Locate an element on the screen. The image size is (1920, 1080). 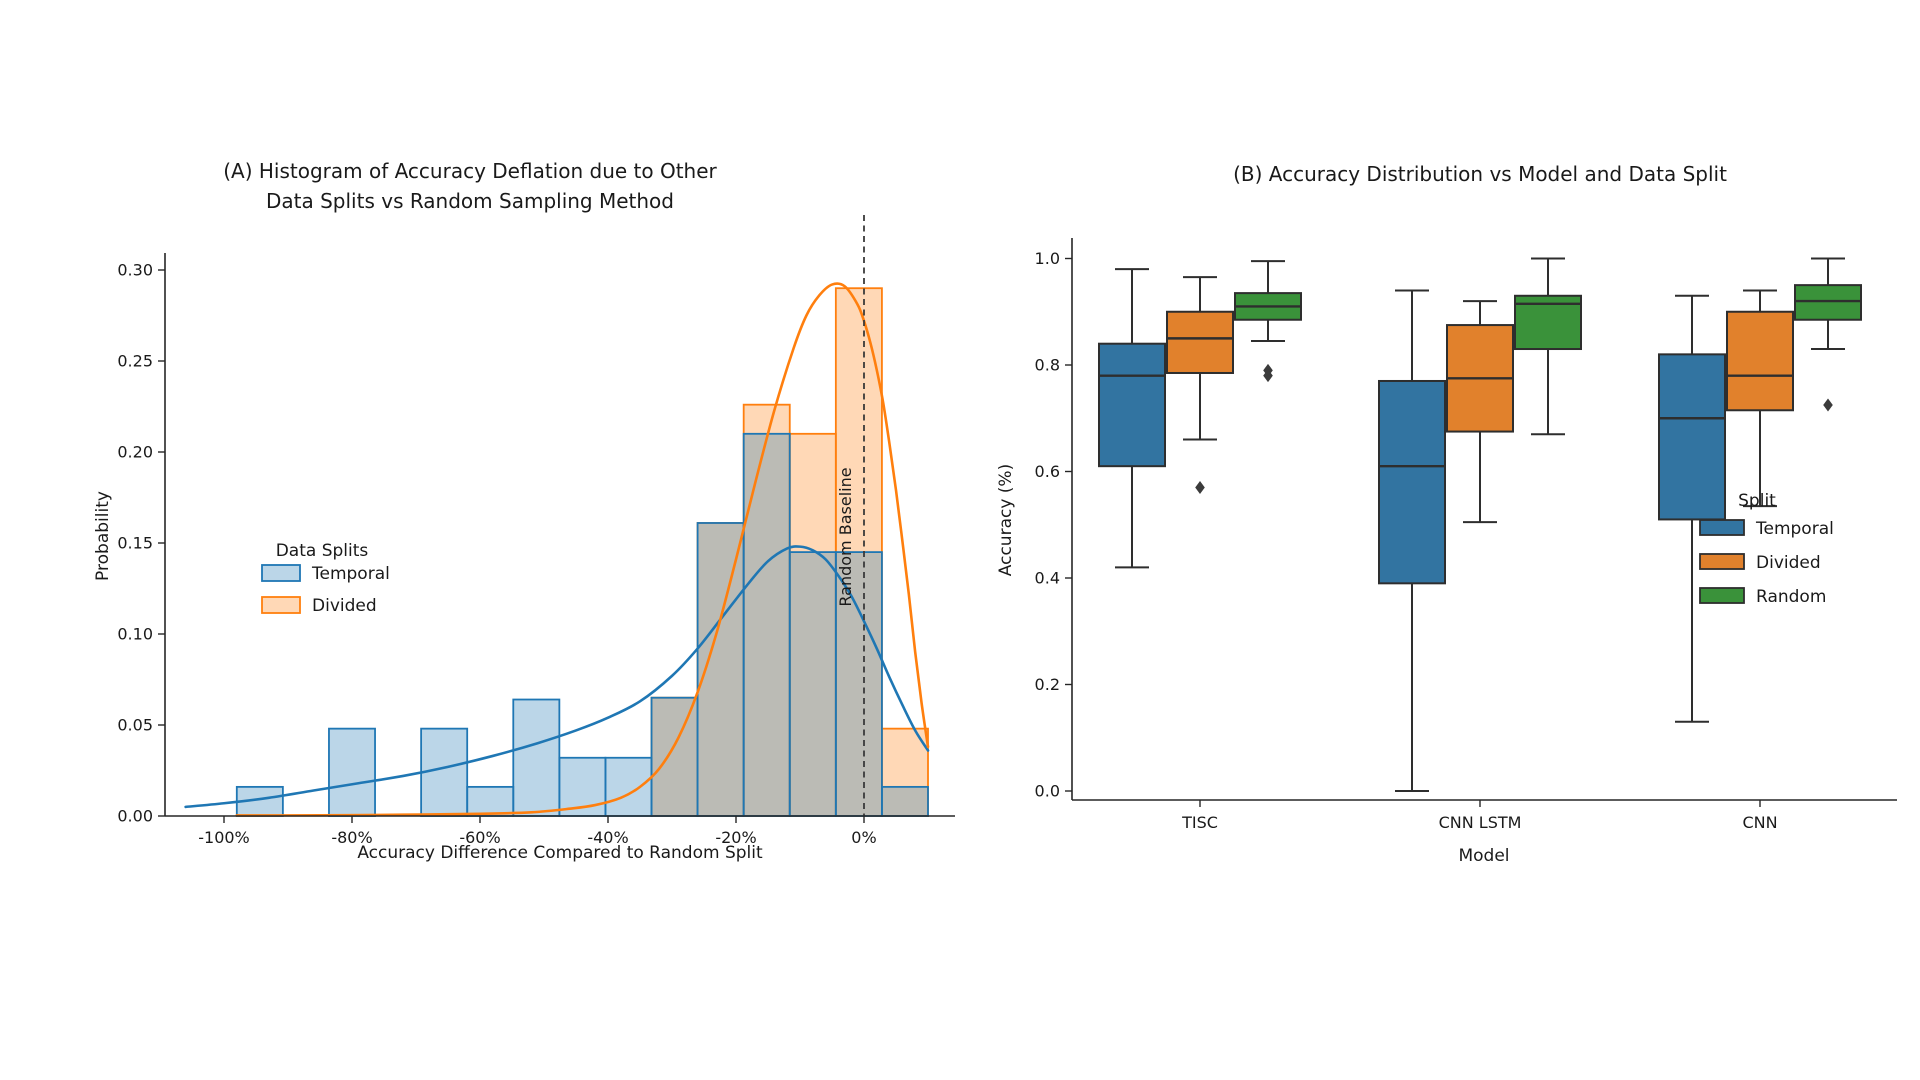
box-series-divided is located at coordinates (1480, 400).